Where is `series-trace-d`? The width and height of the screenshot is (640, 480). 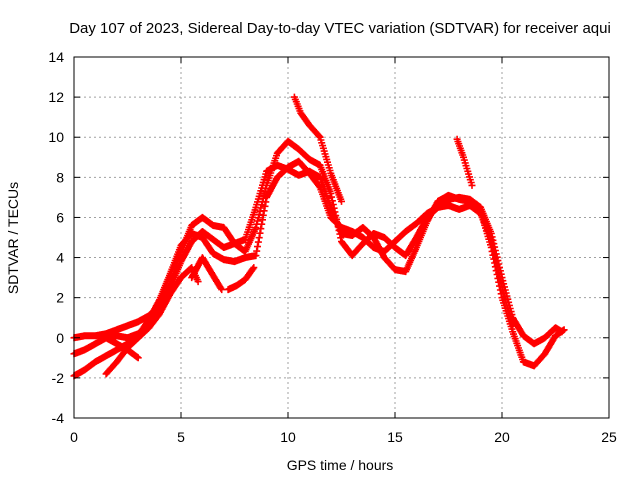 series-trace-d is located at coordinates (152, 321).